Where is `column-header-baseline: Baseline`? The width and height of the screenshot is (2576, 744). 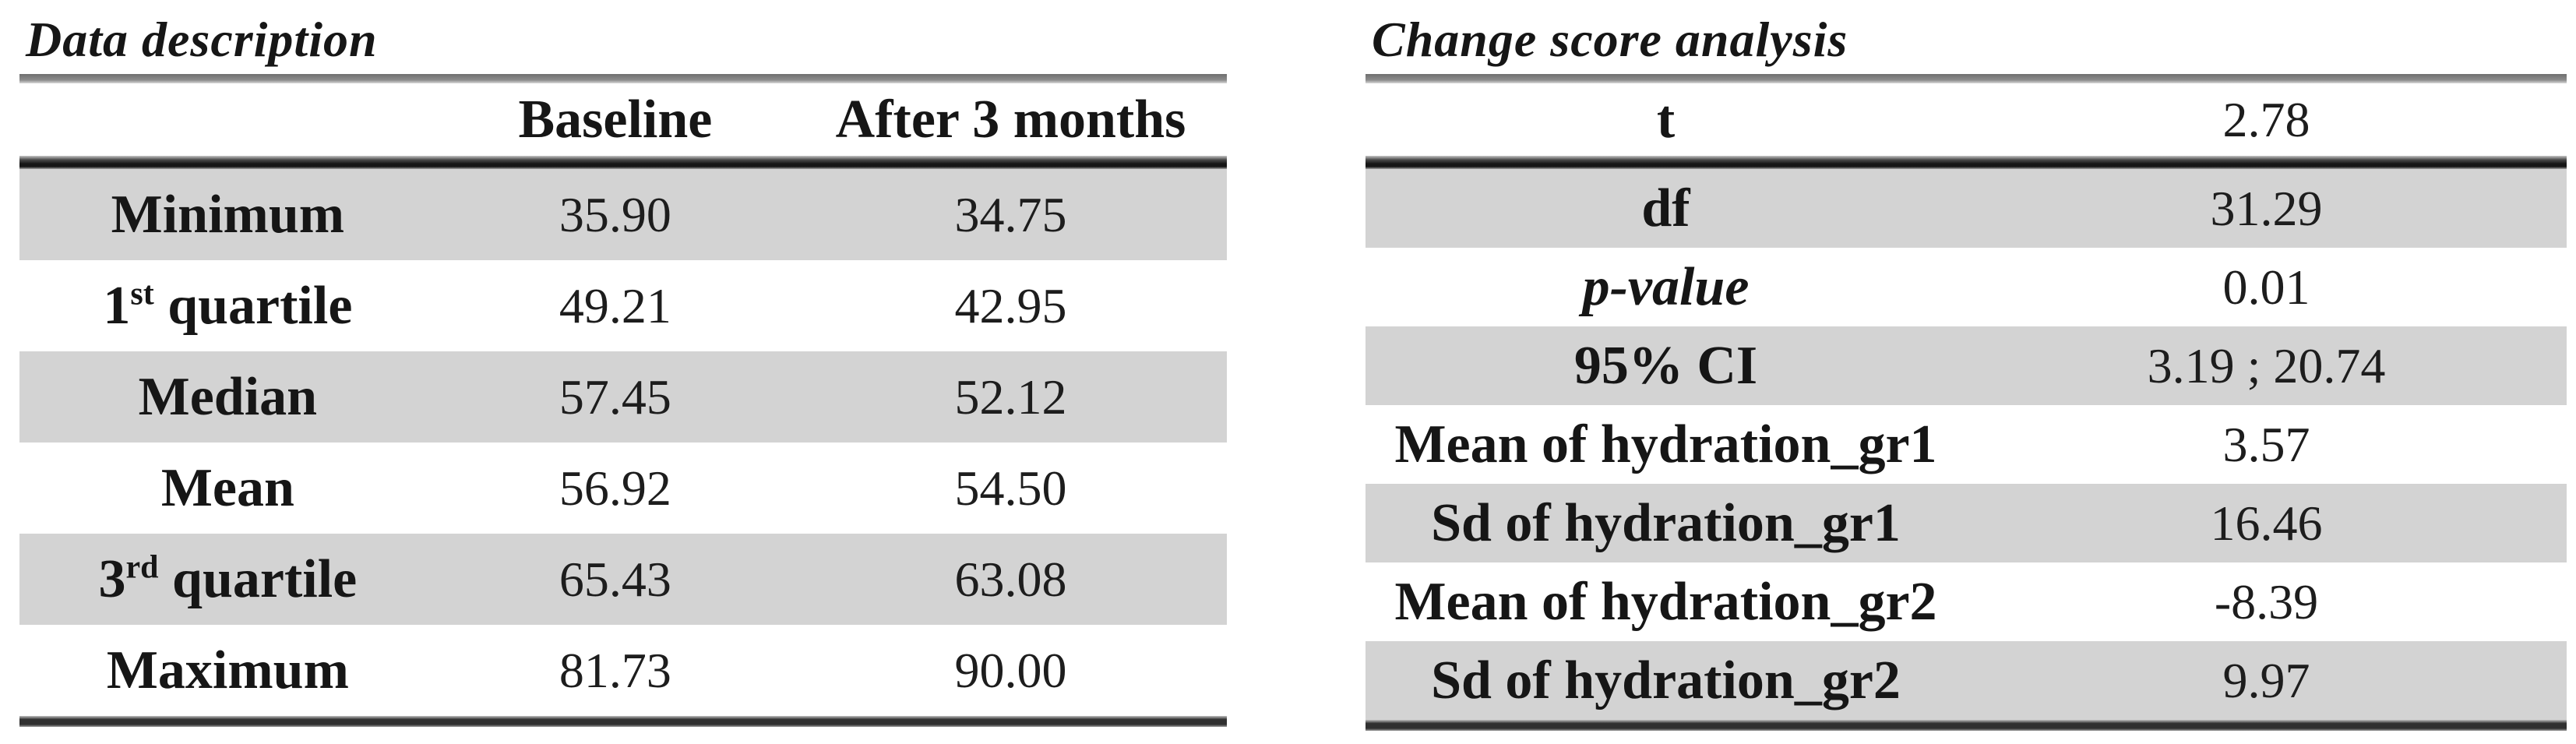 column-header-baseline: Baseline is located at coordinates (615, 120).